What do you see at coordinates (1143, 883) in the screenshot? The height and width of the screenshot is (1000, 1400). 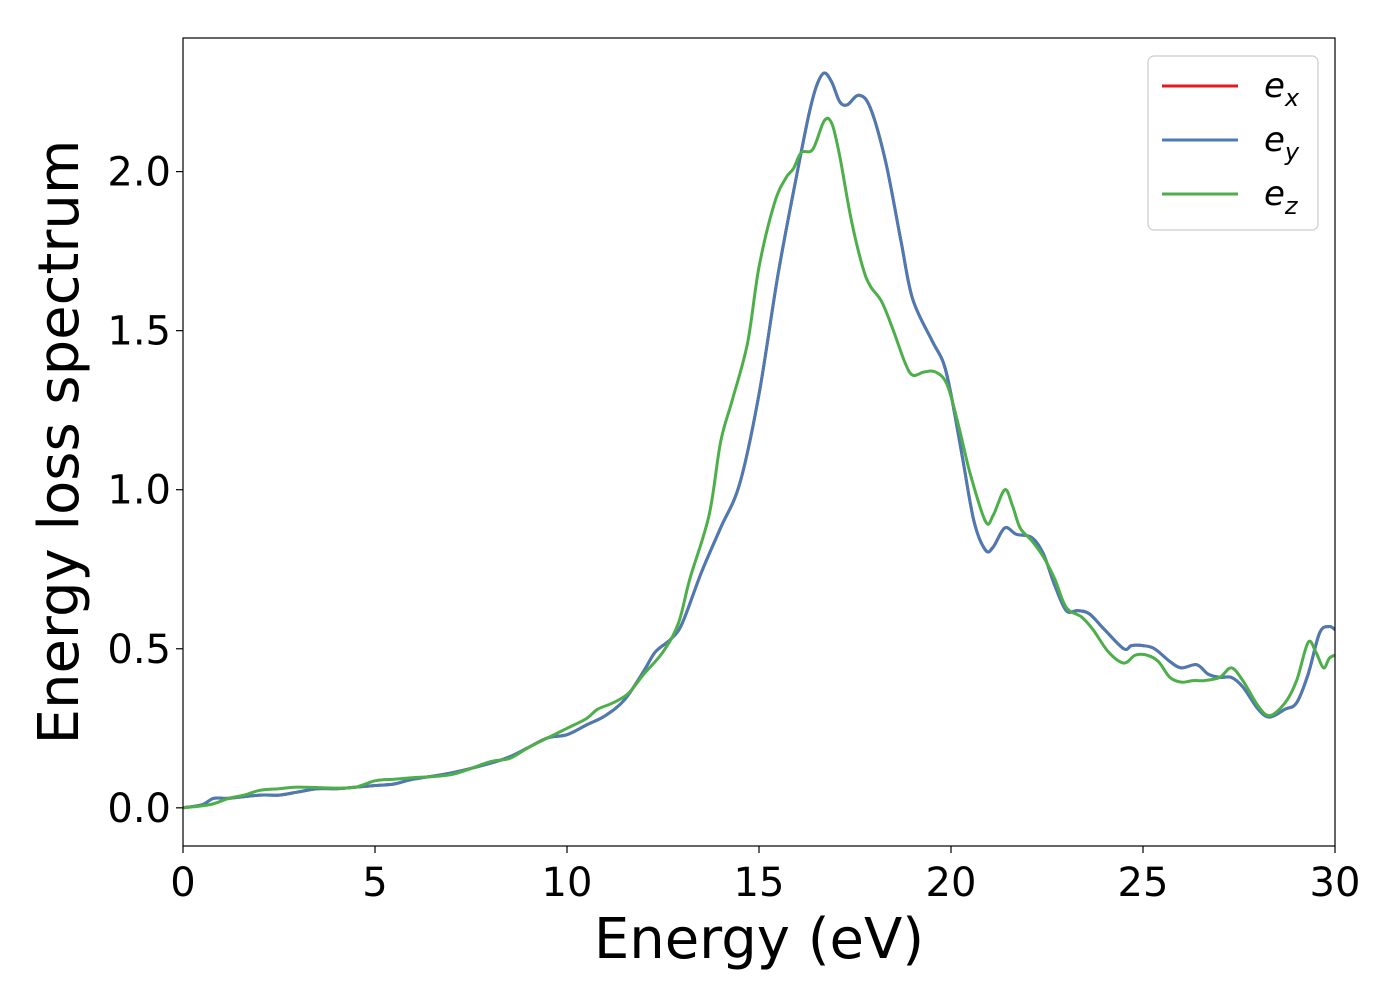 I see `x-tick-label: 25` at bounding box center [1143, 883].